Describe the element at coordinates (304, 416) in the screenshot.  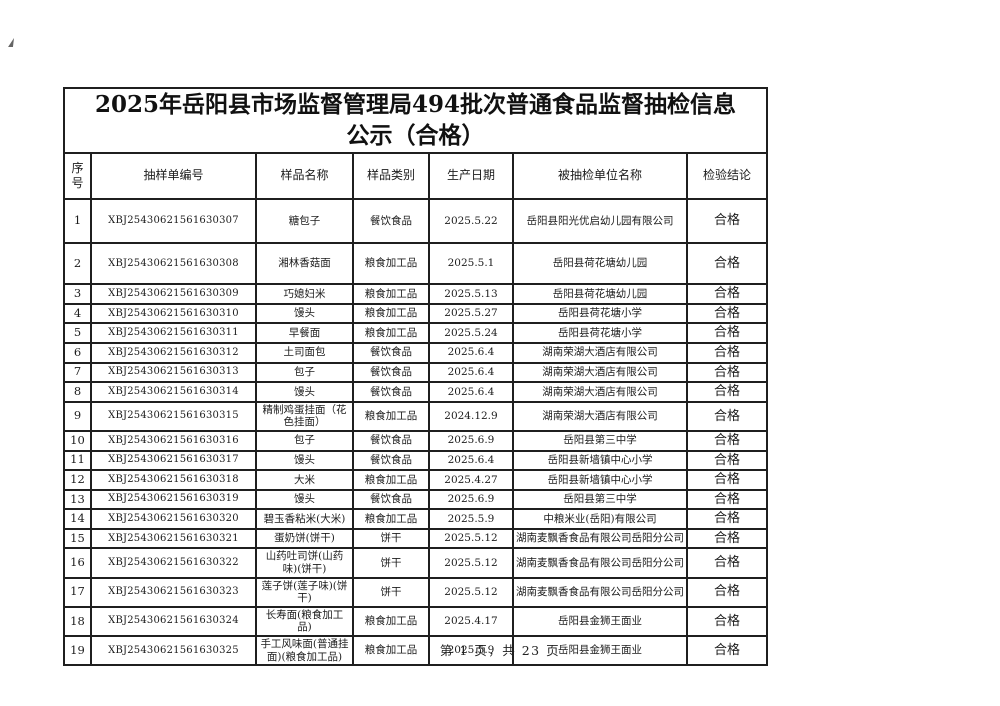
I see `cell-sample-name: 精制鸡蛋挂面（花色挂面）` at that location.